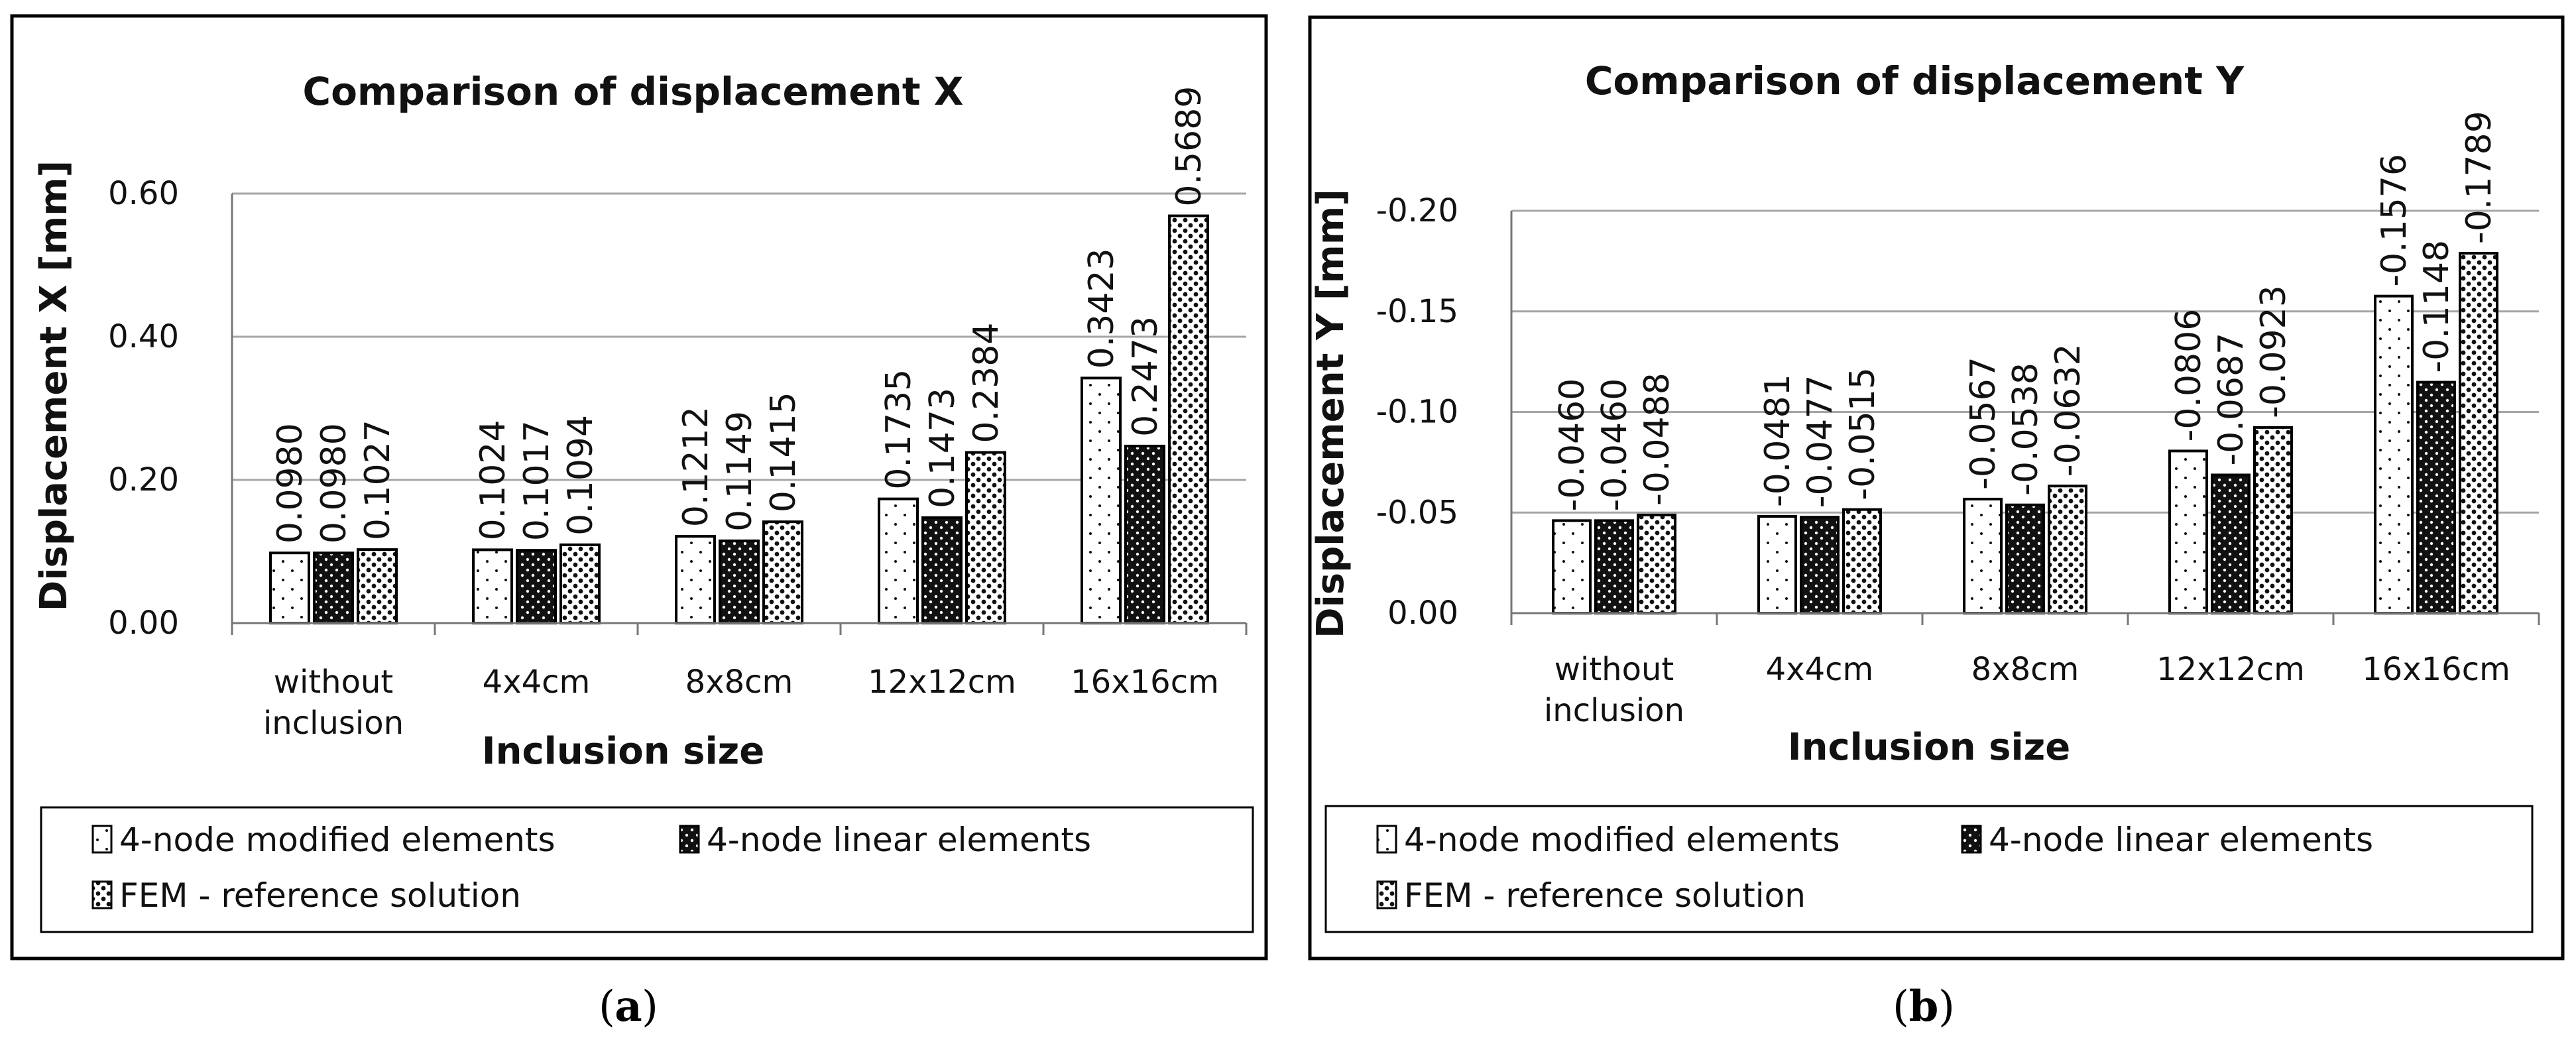 The image size is (2576, 1046). Describe the element at coordinates (2394, 221) in the screenshot. I see `data-label-b-modified-4: -0.1576` at that location.